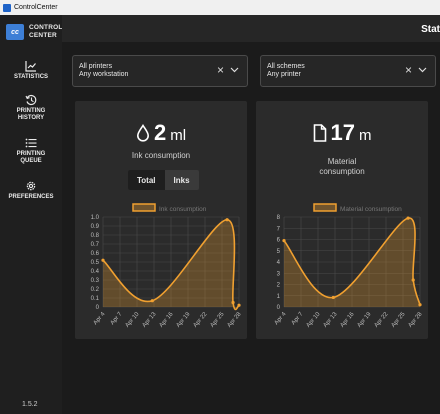 The image size is (440, 414). Describe the element at coordinates (31, 151) in the screenshot. I see `sidebar-item-printing-queue: PRINTING QUEUE` at that location.